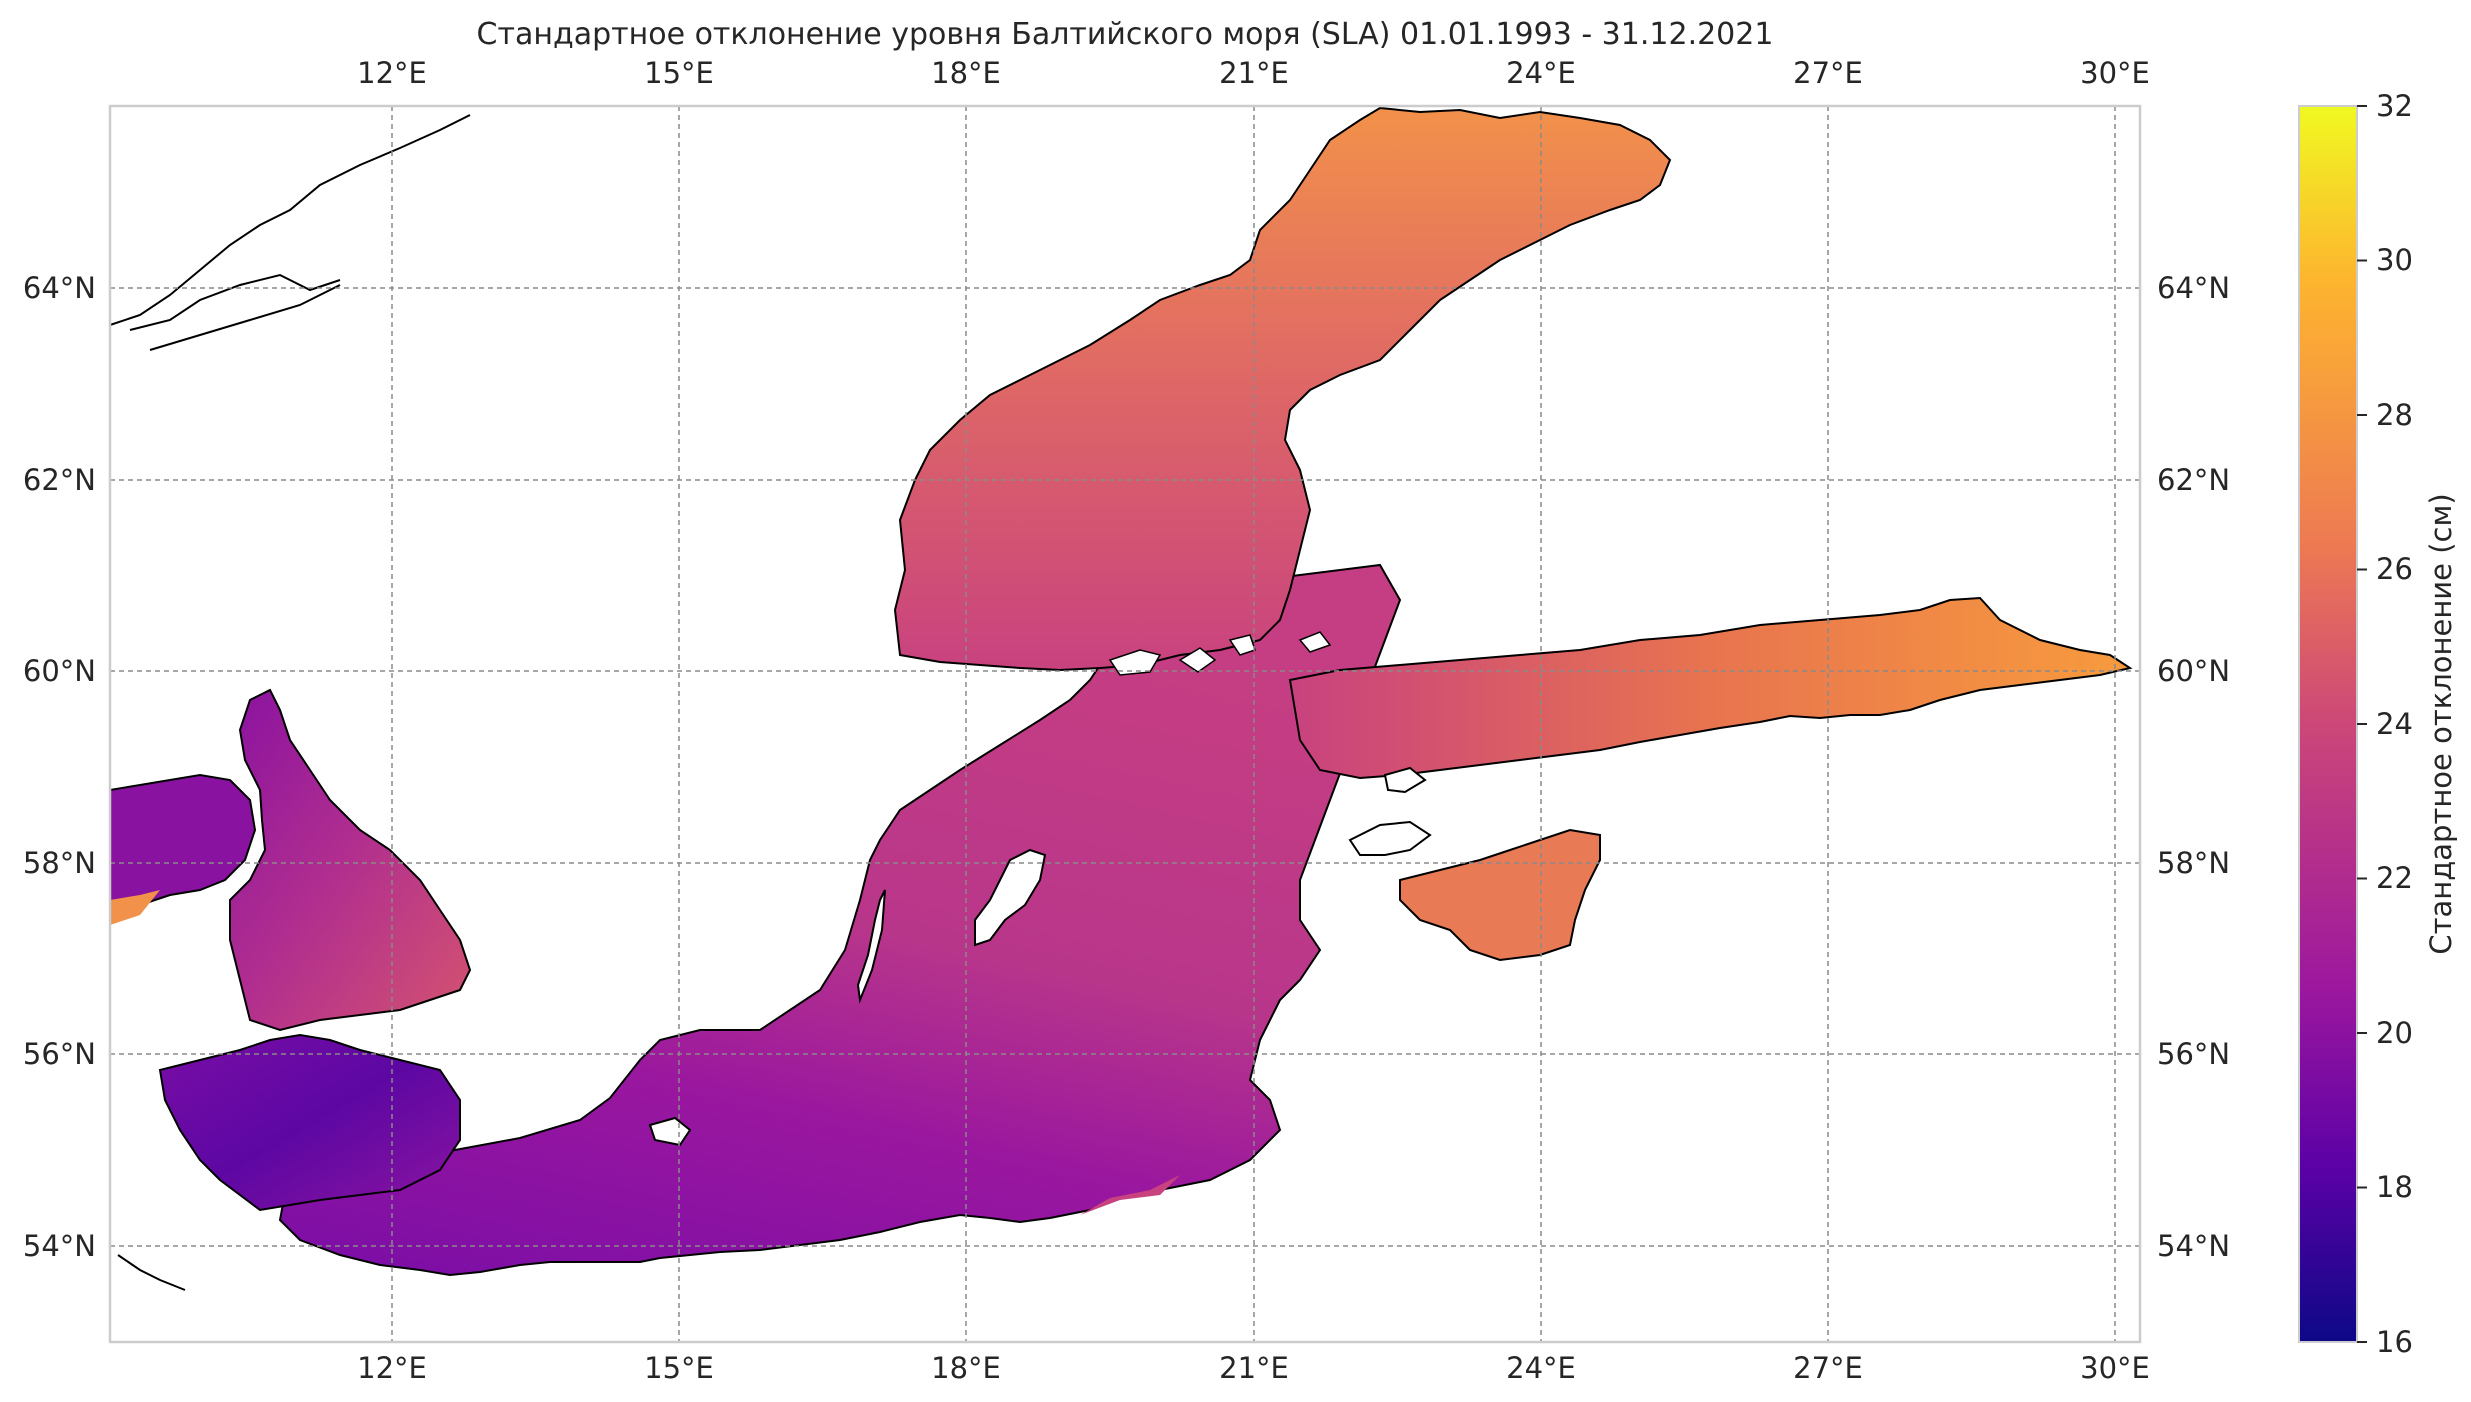 This screenshot has height=1402, width=2471. I want to click on colorbar-tick-label: 18, so click(2394, 1187).